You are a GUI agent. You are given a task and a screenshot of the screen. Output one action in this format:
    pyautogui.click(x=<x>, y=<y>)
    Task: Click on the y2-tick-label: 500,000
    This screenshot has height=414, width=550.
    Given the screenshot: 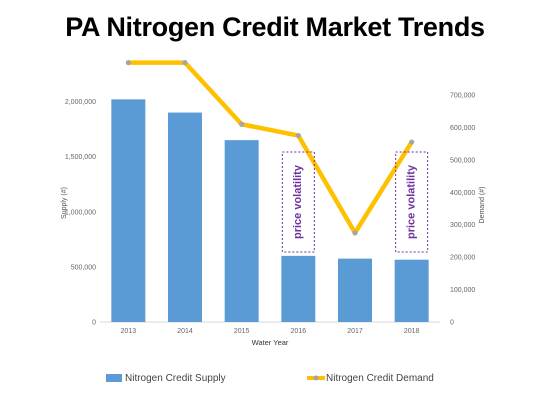 What is the action you would take?
    pyautogui.click(x=462, y=160)
    